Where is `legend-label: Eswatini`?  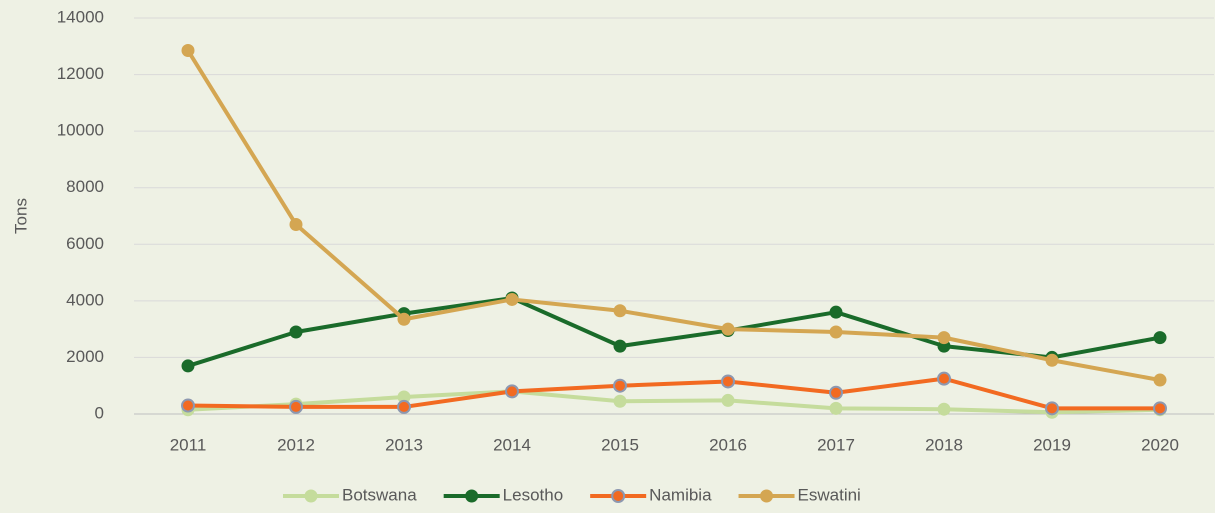
legend-label: Eswatini is located at coordinates (829, 494).